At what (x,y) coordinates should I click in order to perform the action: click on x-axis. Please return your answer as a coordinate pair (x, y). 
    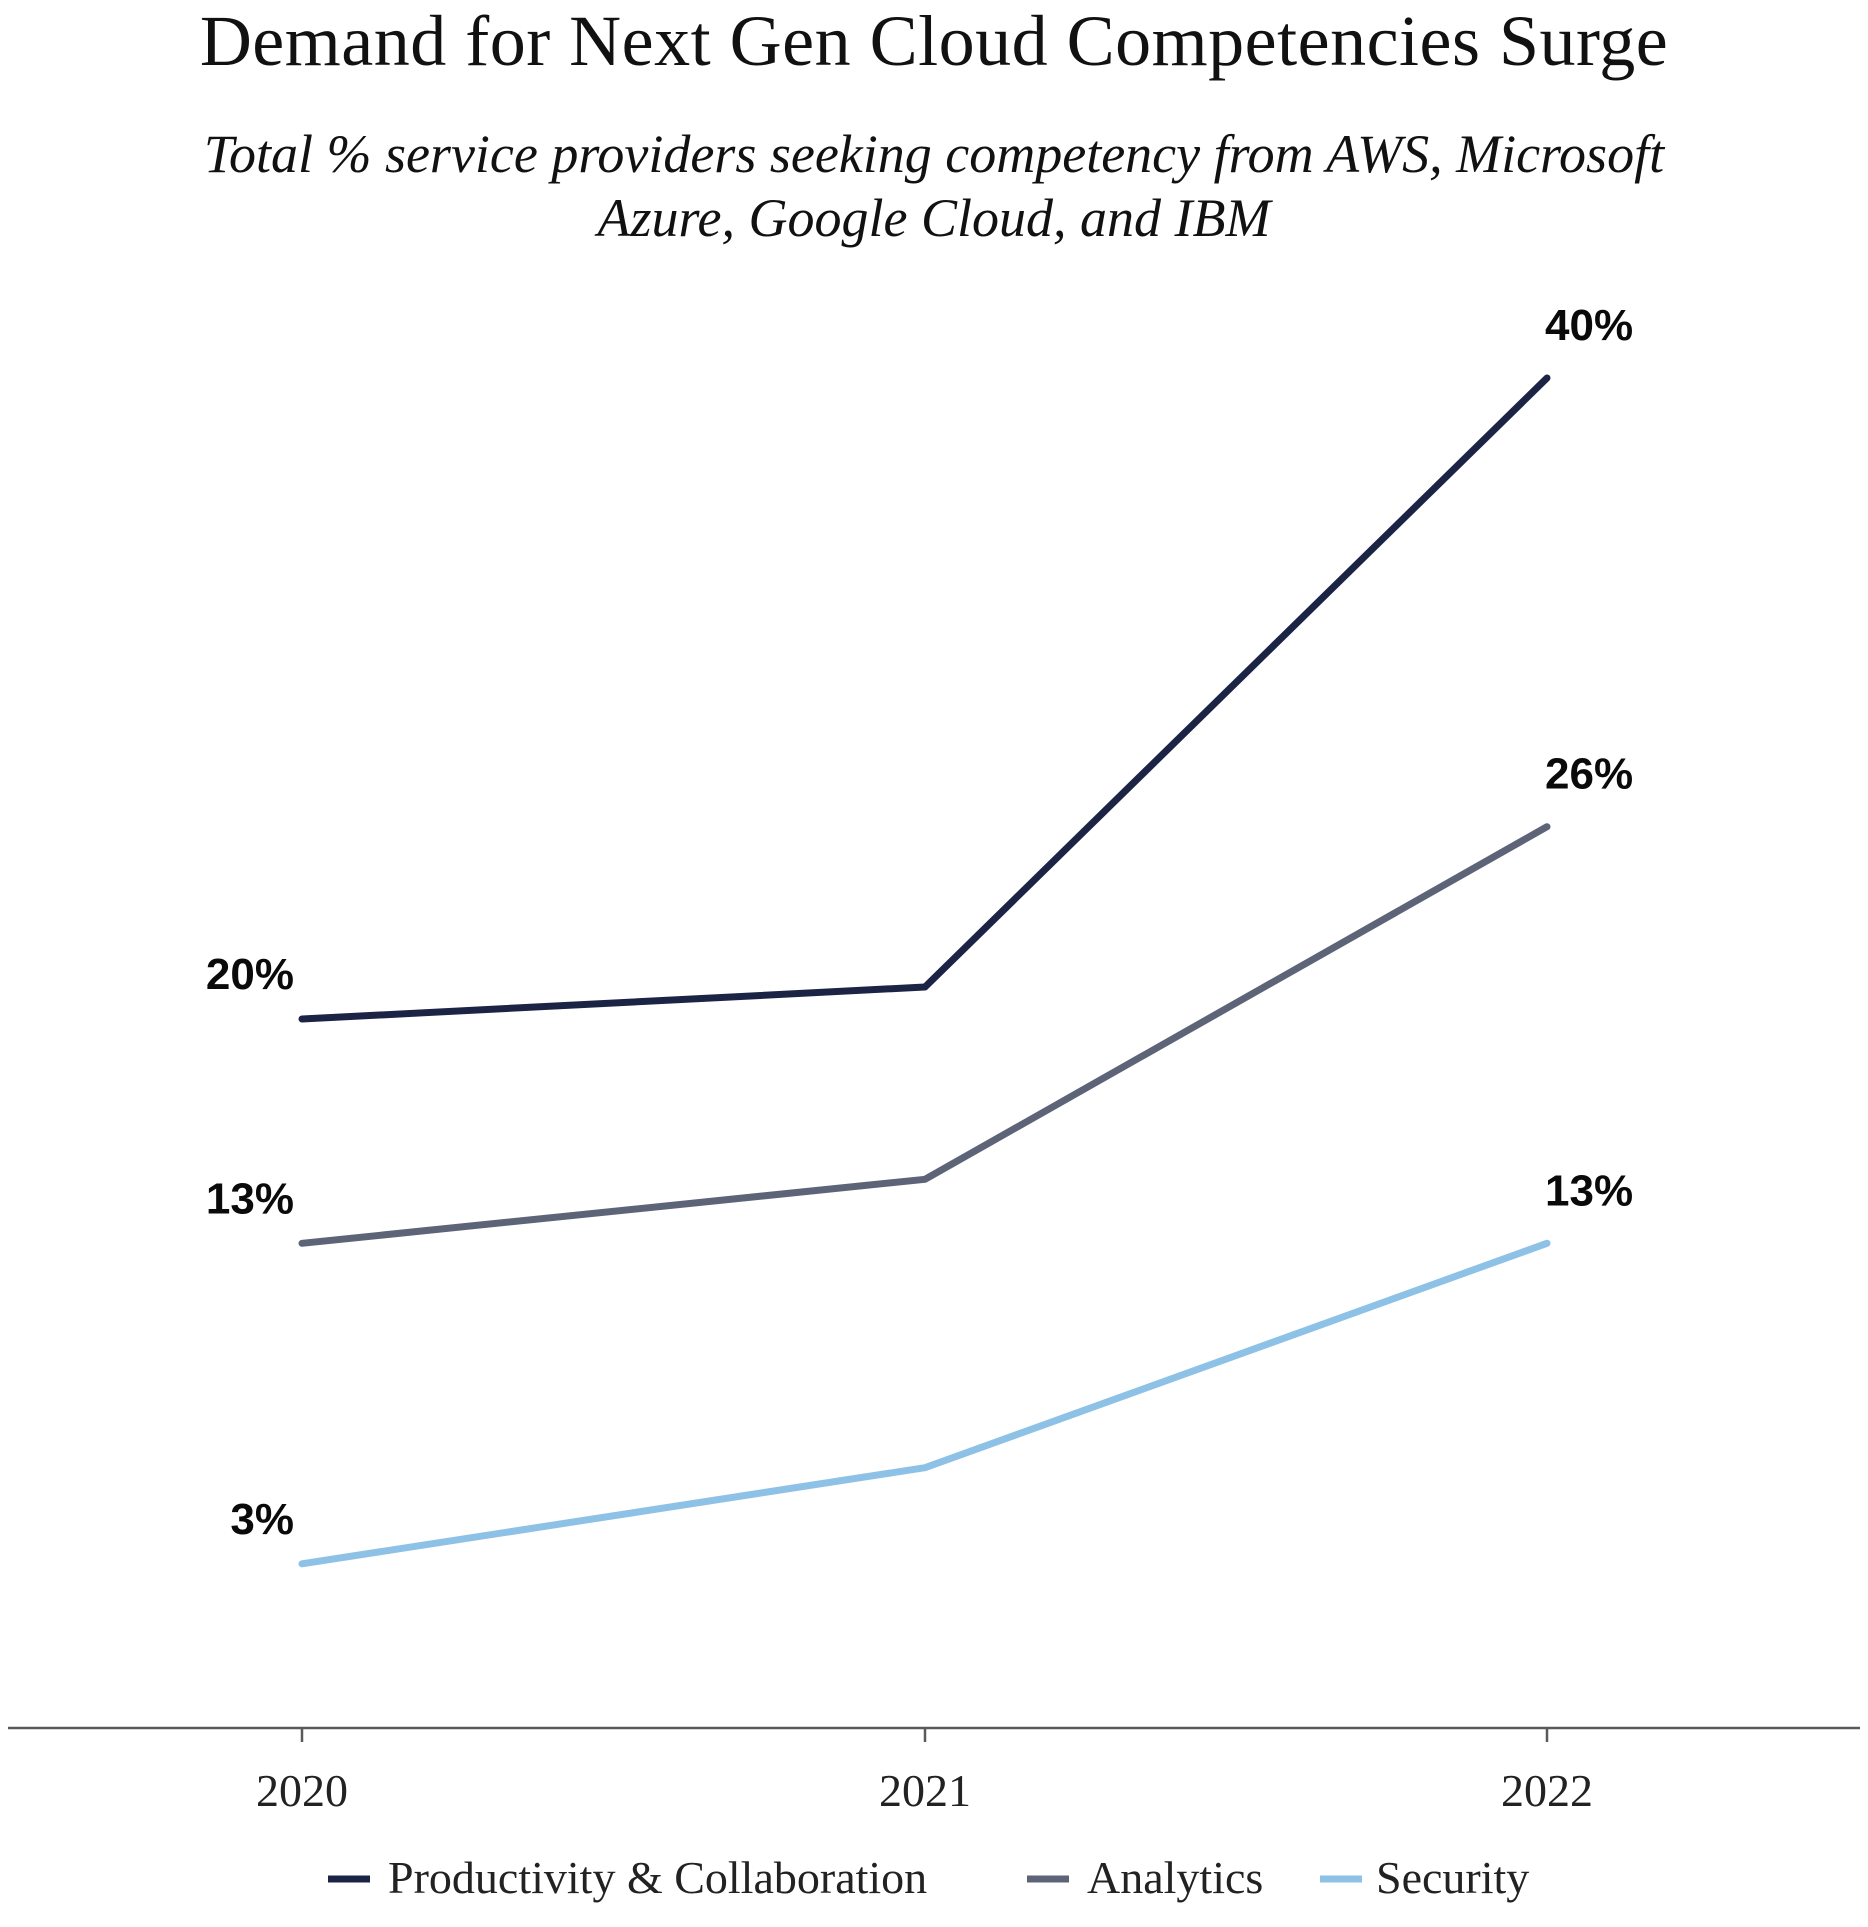
    Looking at the image, I should click on (934, 1734).